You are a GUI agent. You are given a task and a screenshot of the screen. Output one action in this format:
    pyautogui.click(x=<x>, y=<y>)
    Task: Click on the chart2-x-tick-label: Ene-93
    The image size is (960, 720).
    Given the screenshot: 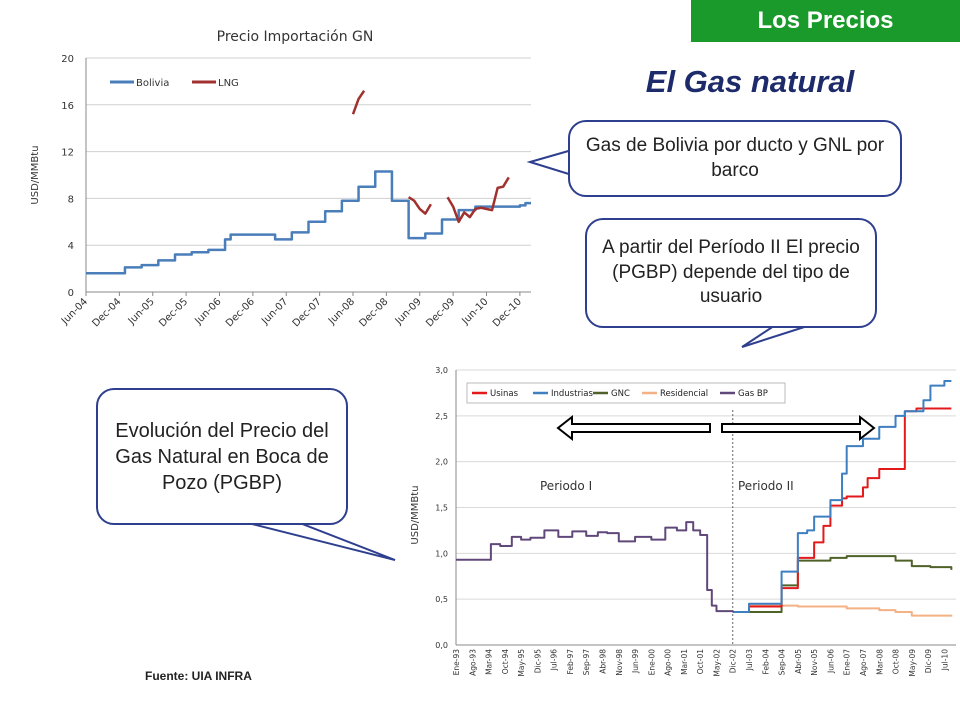 What is the action you would take?
    pyautogui.click(x=456, y=662)
    